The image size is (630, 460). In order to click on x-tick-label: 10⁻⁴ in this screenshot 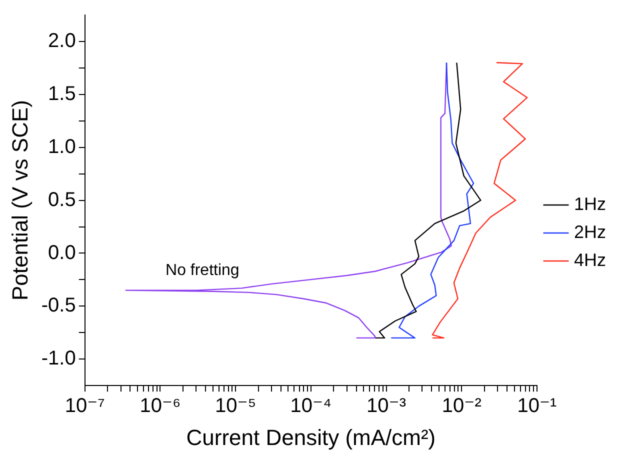, I will do `click(311, 406)`.